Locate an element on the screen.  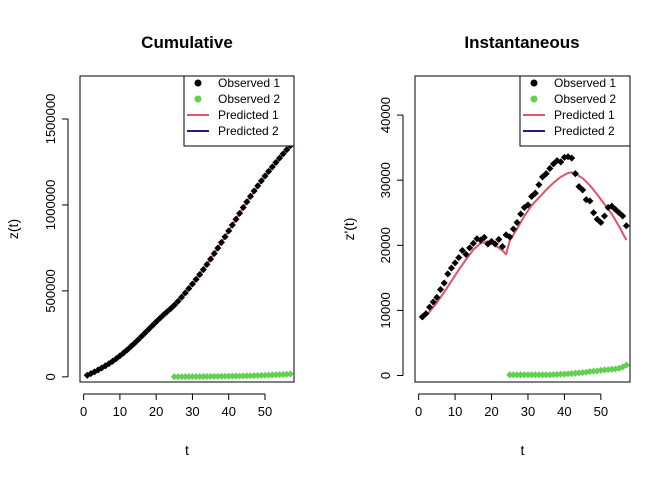
y-tick-label: 1000000 is located at coordinates (50, 205).